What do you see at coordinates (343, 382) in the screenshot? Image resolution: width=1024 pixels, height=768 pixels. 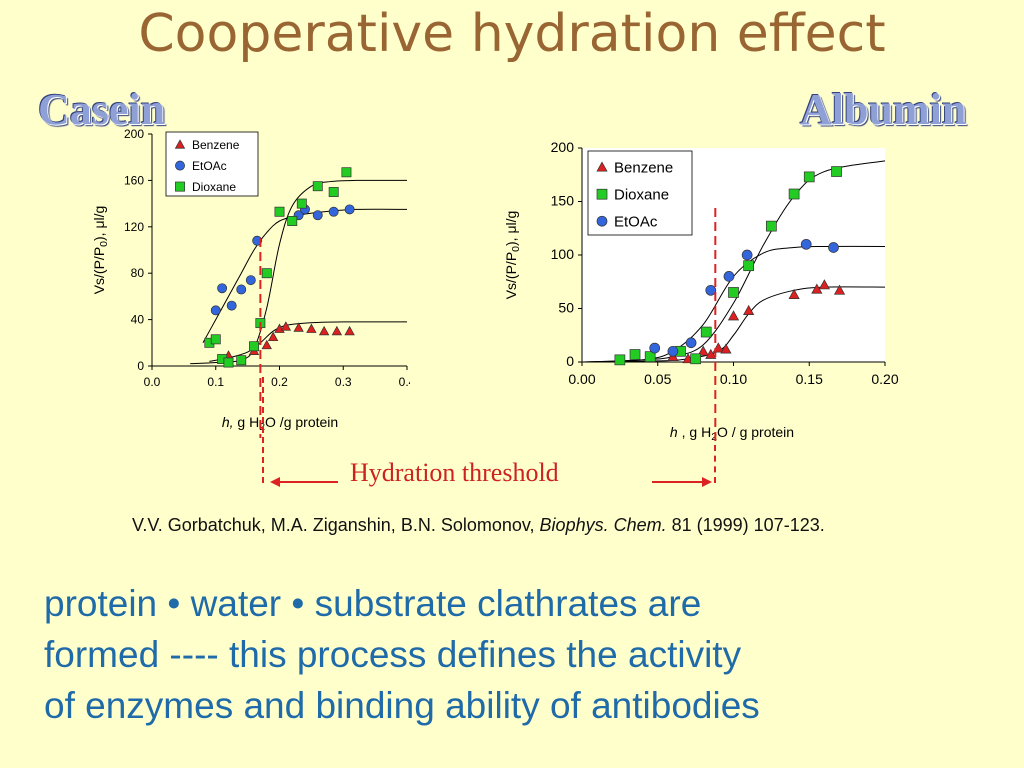 I see `casein-xtick-label: 0.3` at bounding box center [343, 382].